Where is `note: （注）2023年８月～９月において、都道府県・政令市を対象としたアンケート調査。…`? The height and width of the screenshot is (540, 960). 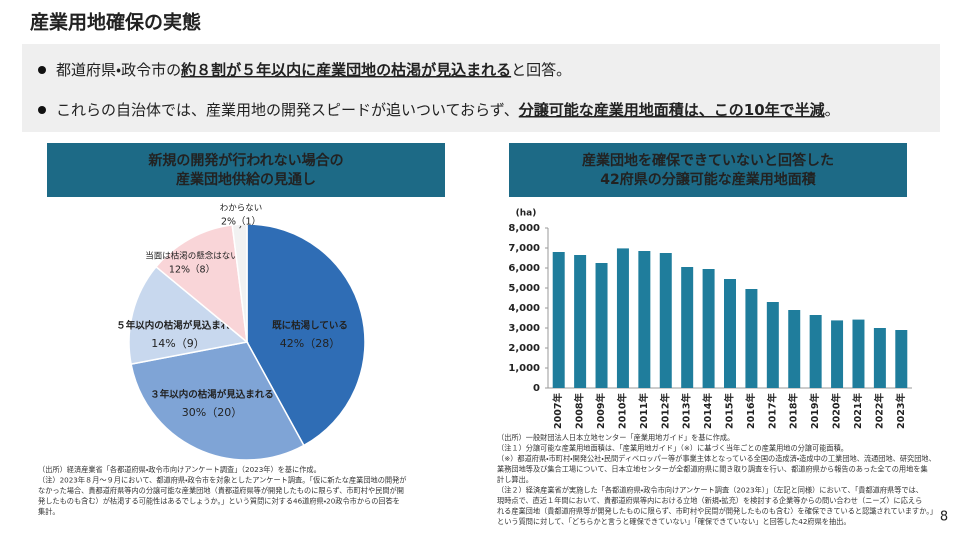
note: （注）2023年８月～９月において、都道府県・政令市を対象としたアンケート調査。… is located at coordinates (222, 480).